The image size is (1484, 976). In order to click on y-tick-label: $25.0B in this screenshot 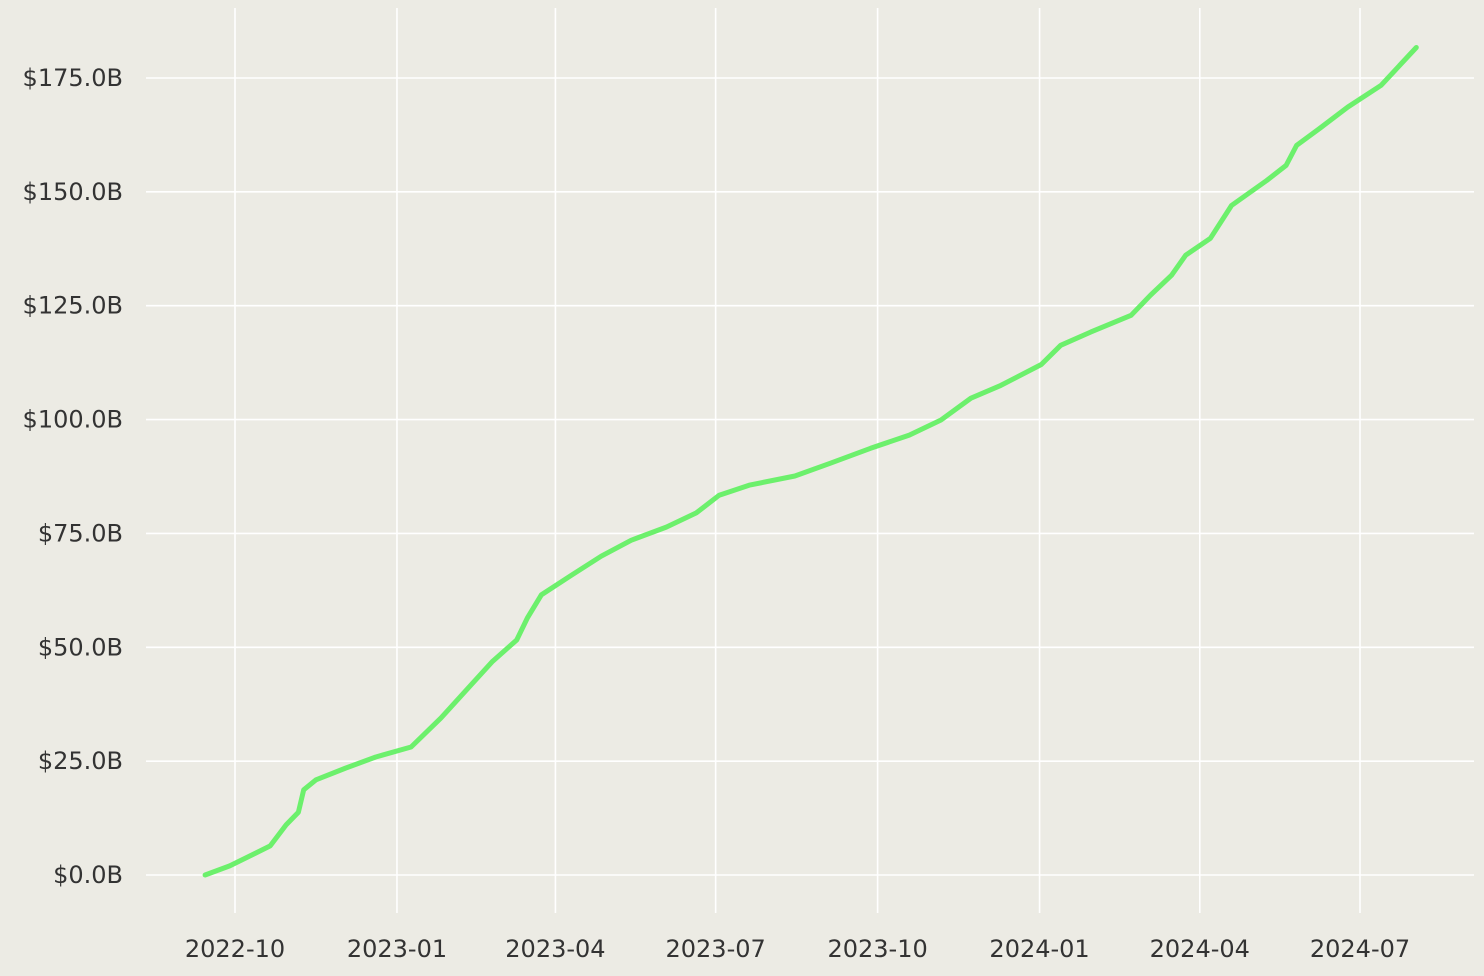, I will do `click(80, 761)`.